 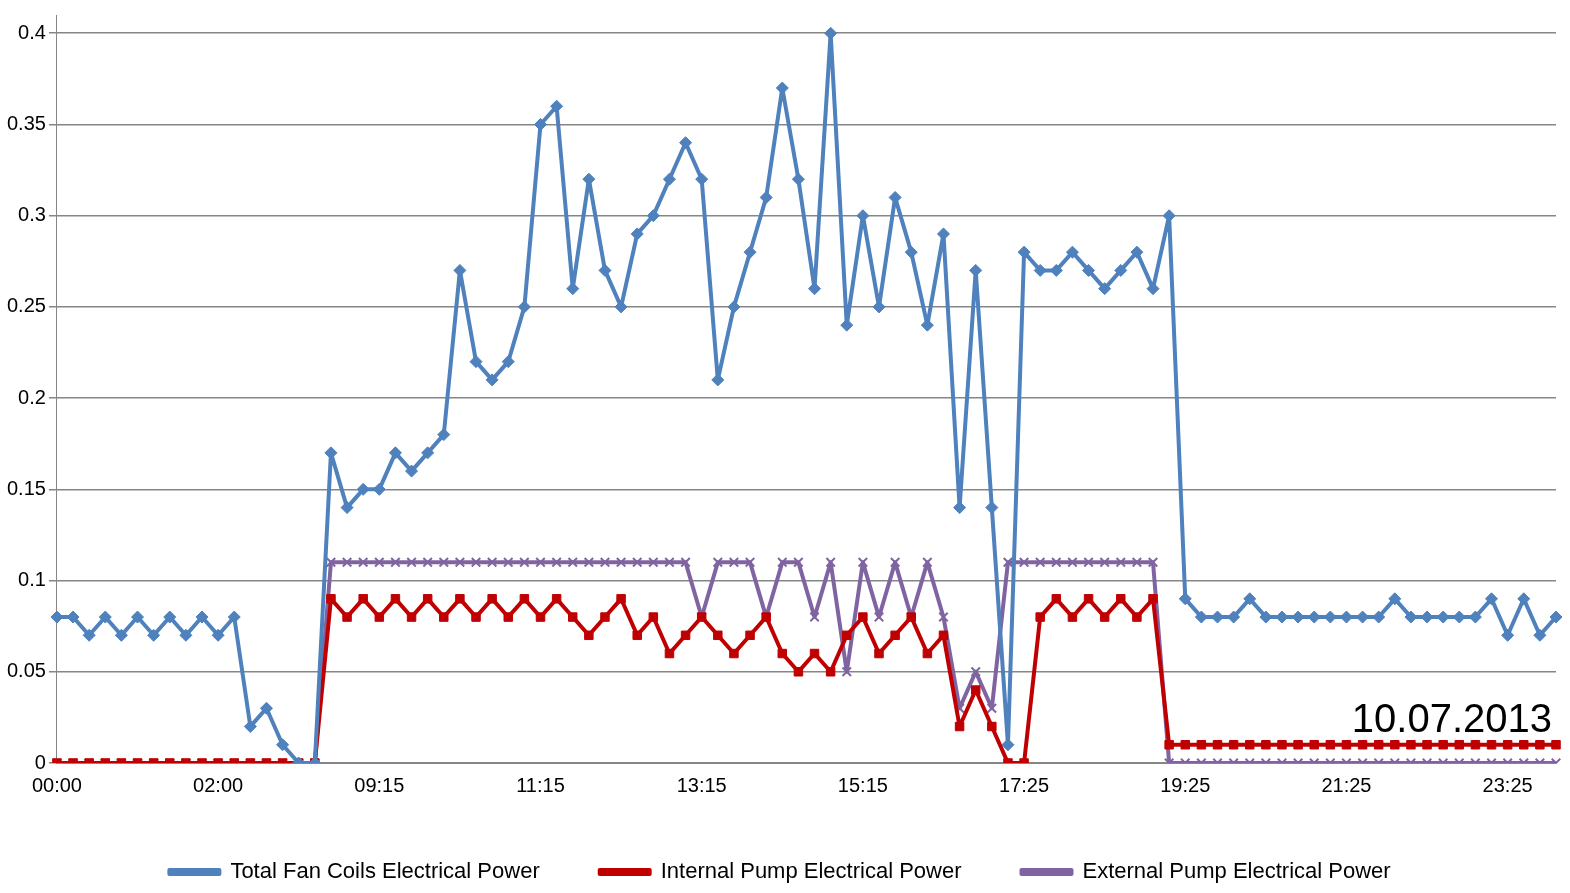 I want to click on y-tick-label: 0.05, so click(x=26, y=670).